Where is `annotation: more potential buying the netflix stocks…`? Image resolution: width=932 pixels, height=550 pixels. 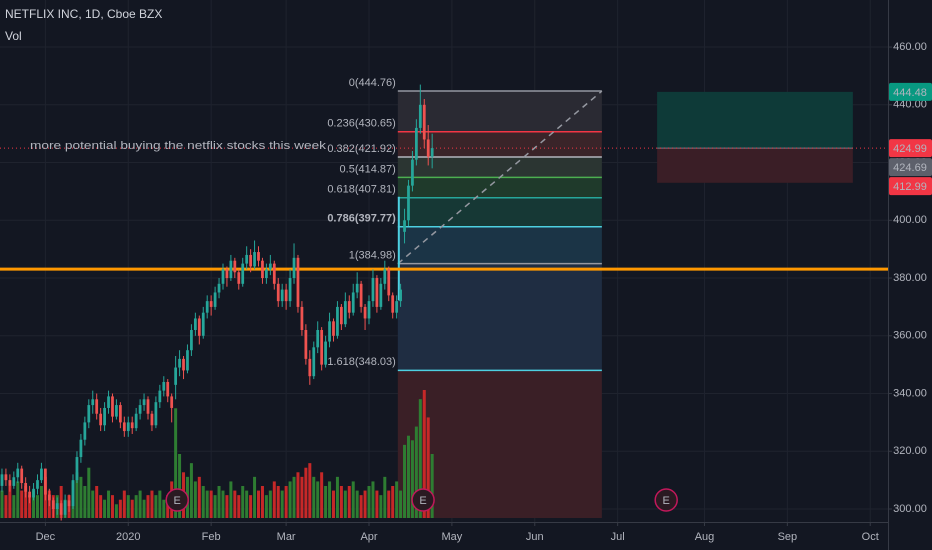 annotation: more potential buying the netflix stocks… is located at coordinates (178, 146).